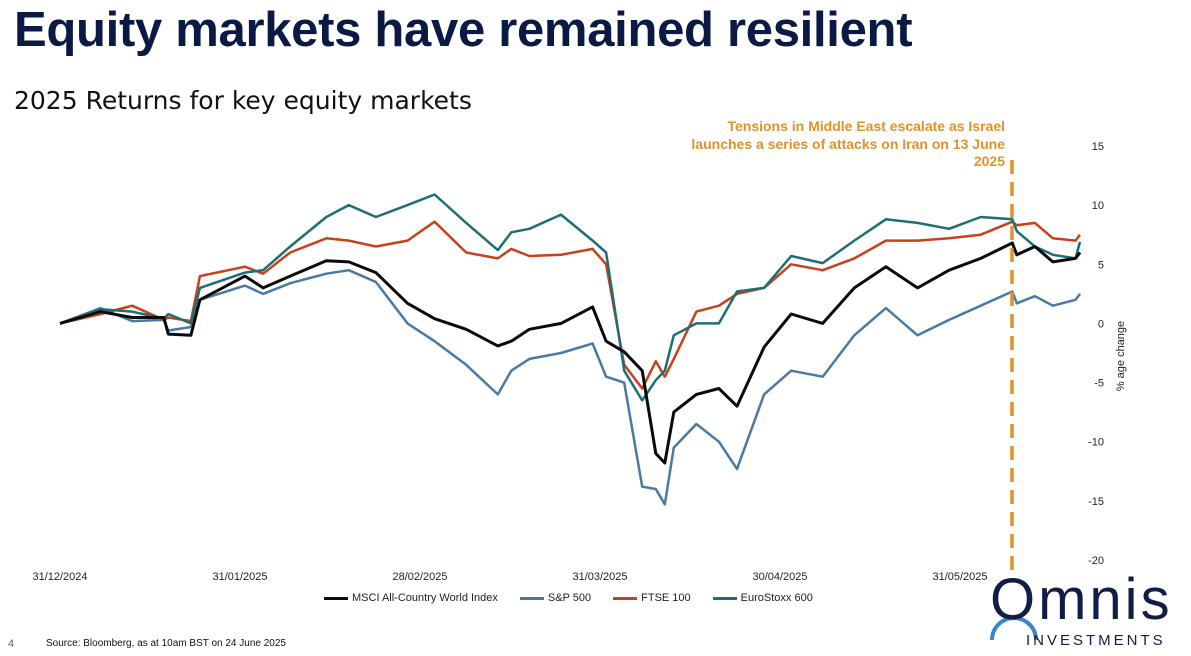 Image resolution: width=1191 pixels, height=656 pixels. Describe the element at coordinates (625, 598) in the screenshot. I see `legend-swatch-ftse` at that location.